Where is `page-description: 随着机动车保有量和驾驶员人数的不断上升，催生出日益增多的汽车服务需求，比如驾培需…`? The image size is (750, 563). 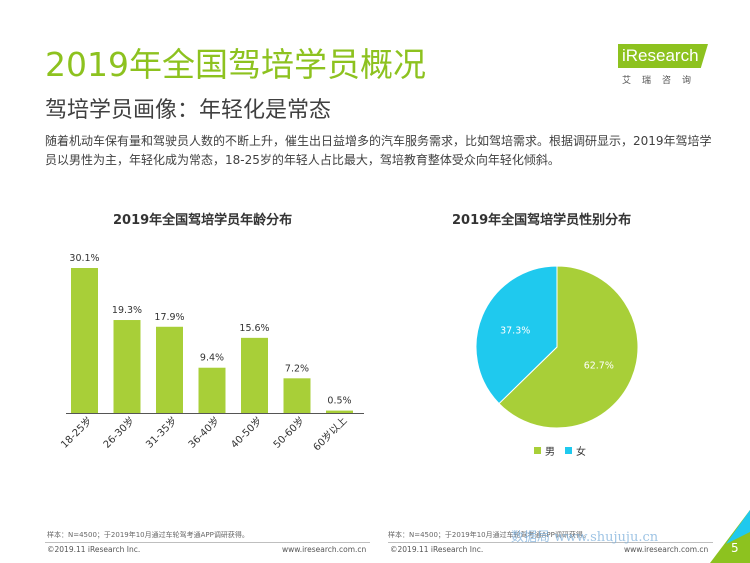 page-description: 随着机动车保有量和驾驶员人数的不断上升，催生出日益增多的汽车服务需求，比如驾培需… is located at coordinates (378, 150).